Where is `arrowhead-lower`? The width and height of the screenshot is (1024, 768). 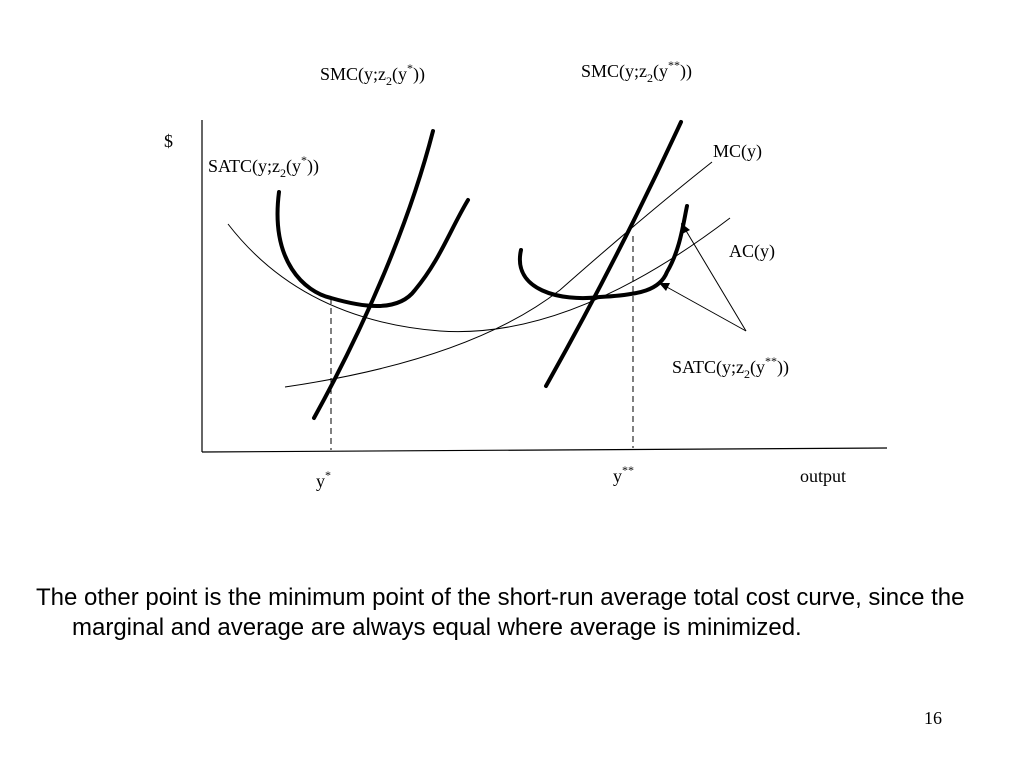 arrowhead-lower is located at coordinates (664, 287).